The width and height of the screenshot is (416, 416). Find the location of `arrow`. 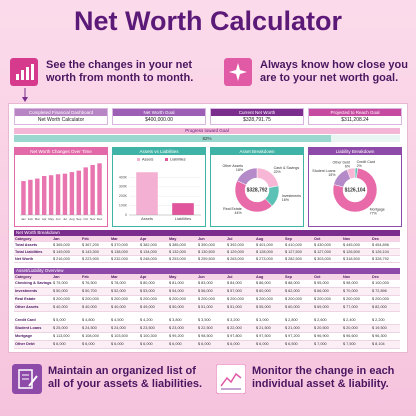

arrow is located at coordinates (25, 95).